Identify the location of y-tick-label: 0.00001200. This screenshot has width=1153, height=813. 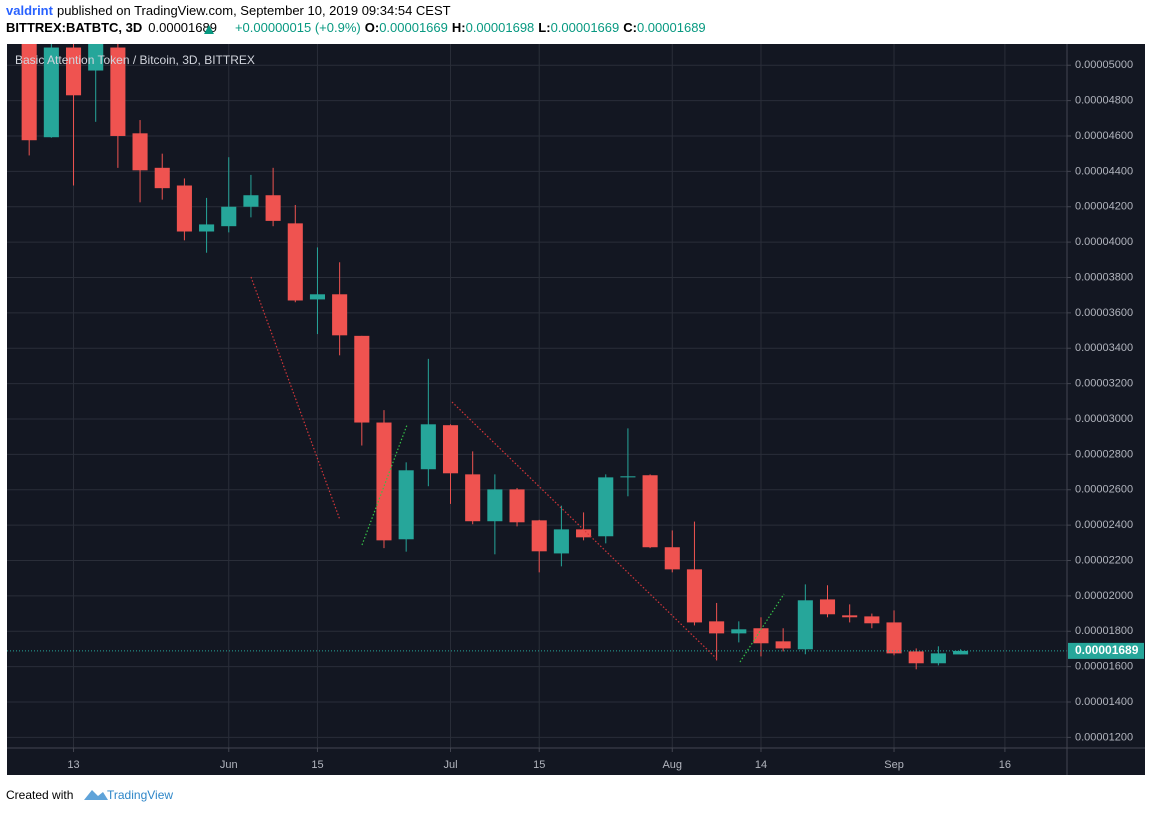
(1104, 737).